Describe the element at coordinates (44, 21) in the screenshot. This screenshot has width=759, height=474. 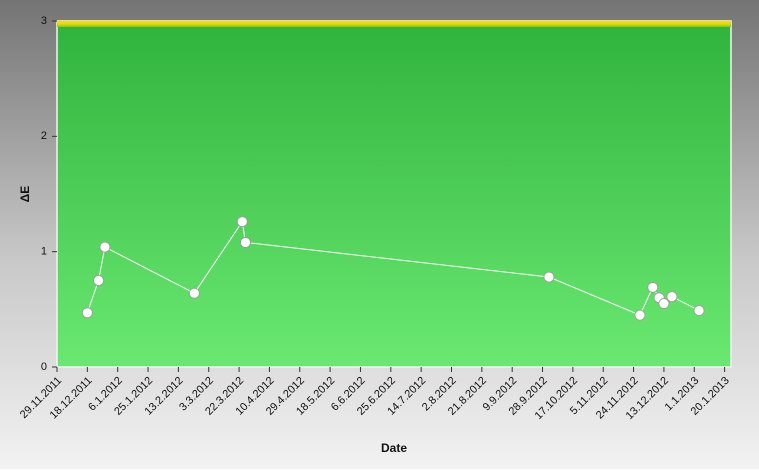
I see `y-tick-label: 3` at that location.